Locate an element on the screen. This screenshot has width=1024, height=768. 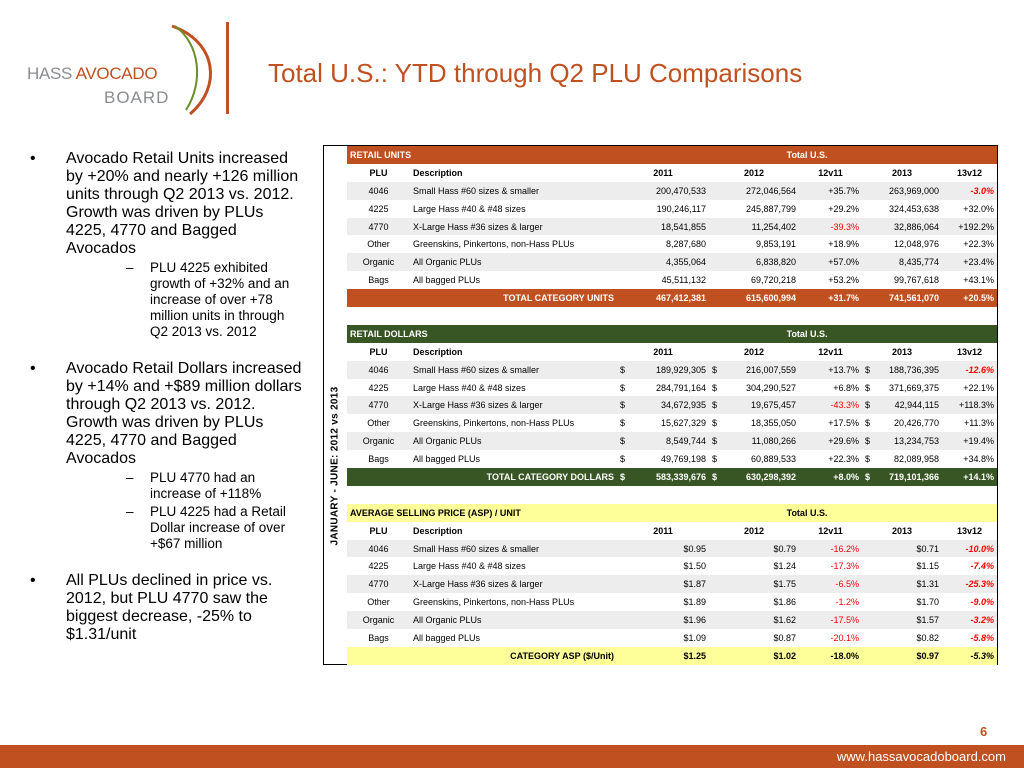
value-2012-cell-value: 60,889,533 is located at coordinates (773, 459).